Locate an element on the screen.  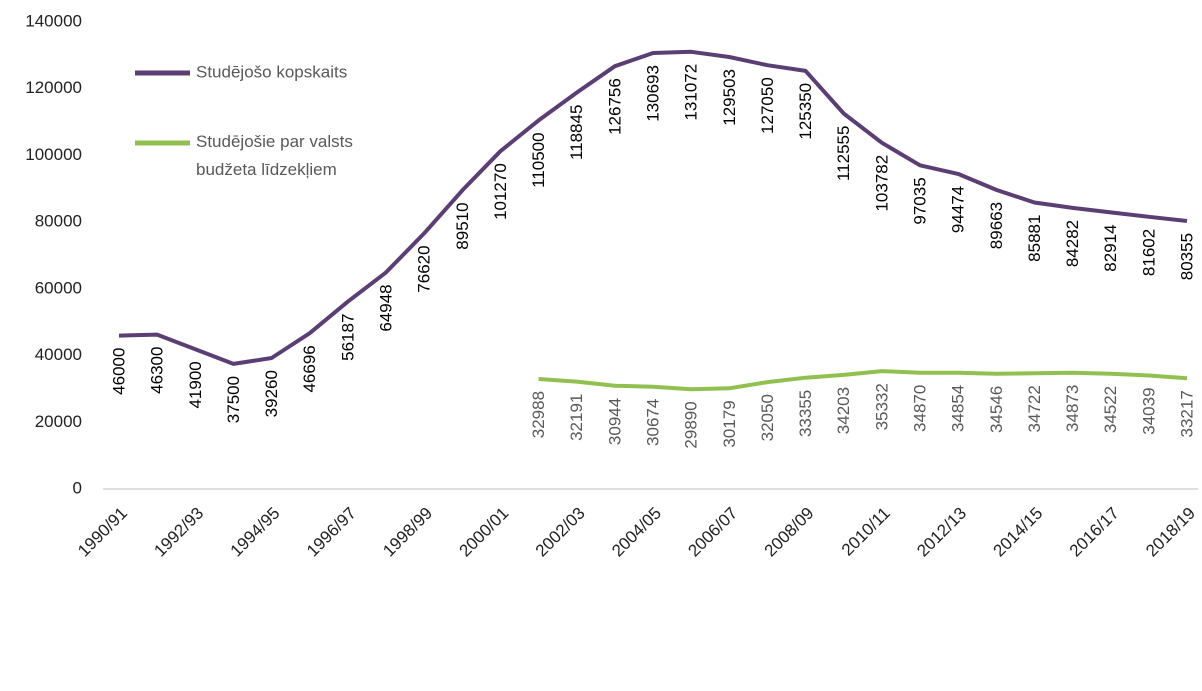
data-label: 46696 is located at coordinates (309, 368).